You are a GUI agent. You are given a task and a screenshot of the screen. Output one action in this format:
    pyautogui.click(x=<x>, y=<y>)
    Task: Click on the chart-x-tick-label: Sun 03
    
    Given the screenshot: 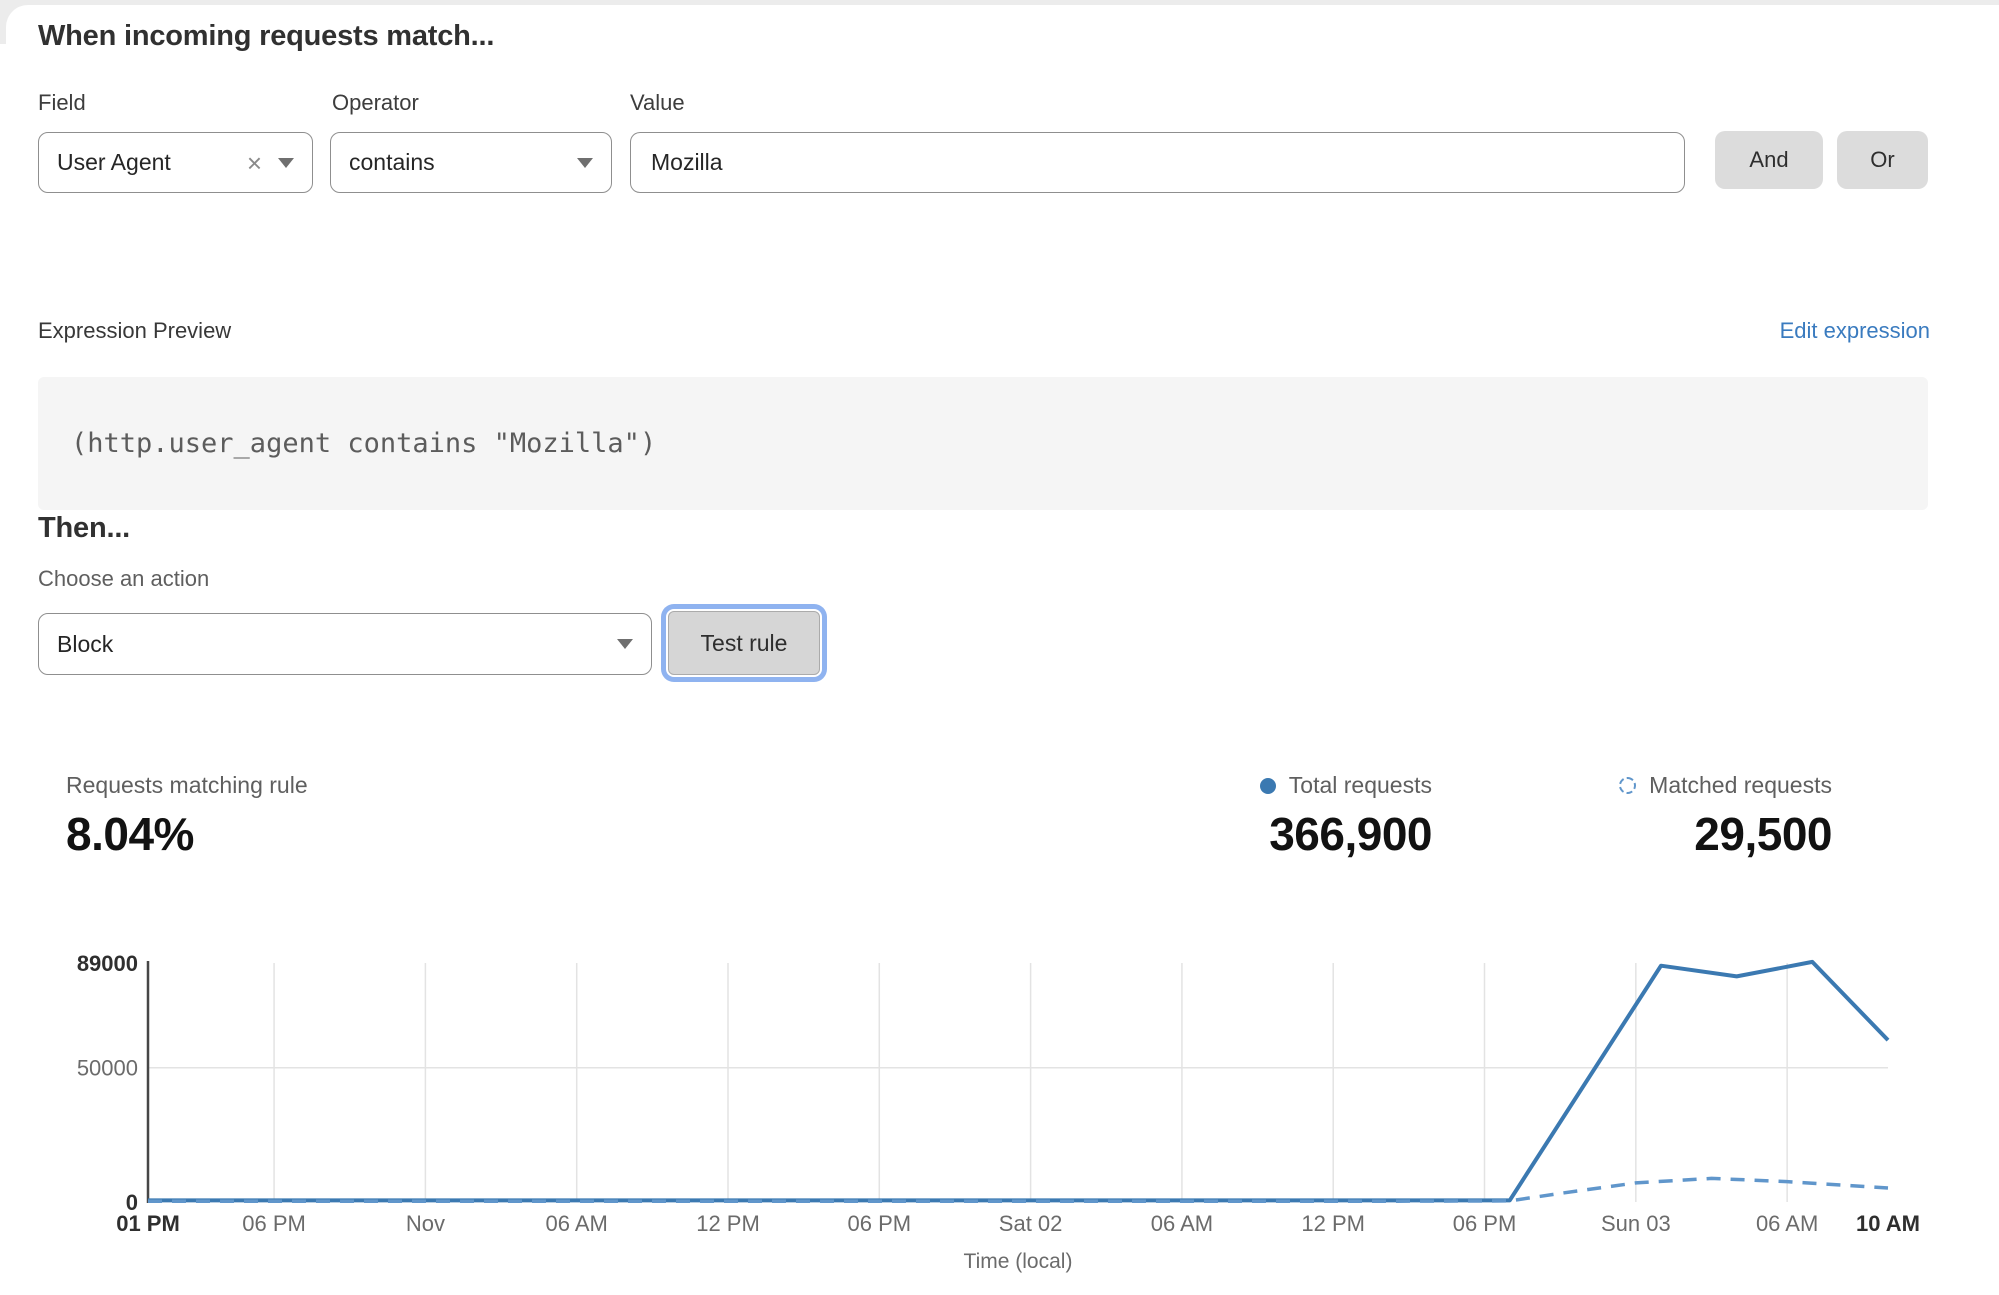 What is the action you would take?
    pyautogui.click(x=1636, y=1223)
    